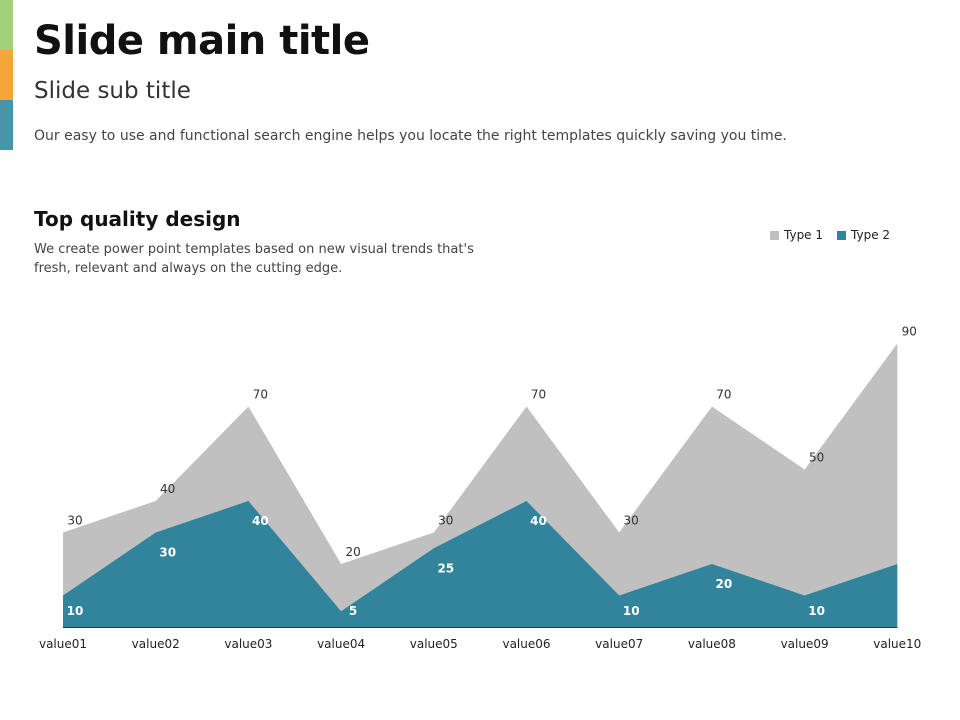  What do you see at coordinates (804, 235) in the screenshot?
I see `legend-label-type1: Type 1` at bounding box center [804, 235].